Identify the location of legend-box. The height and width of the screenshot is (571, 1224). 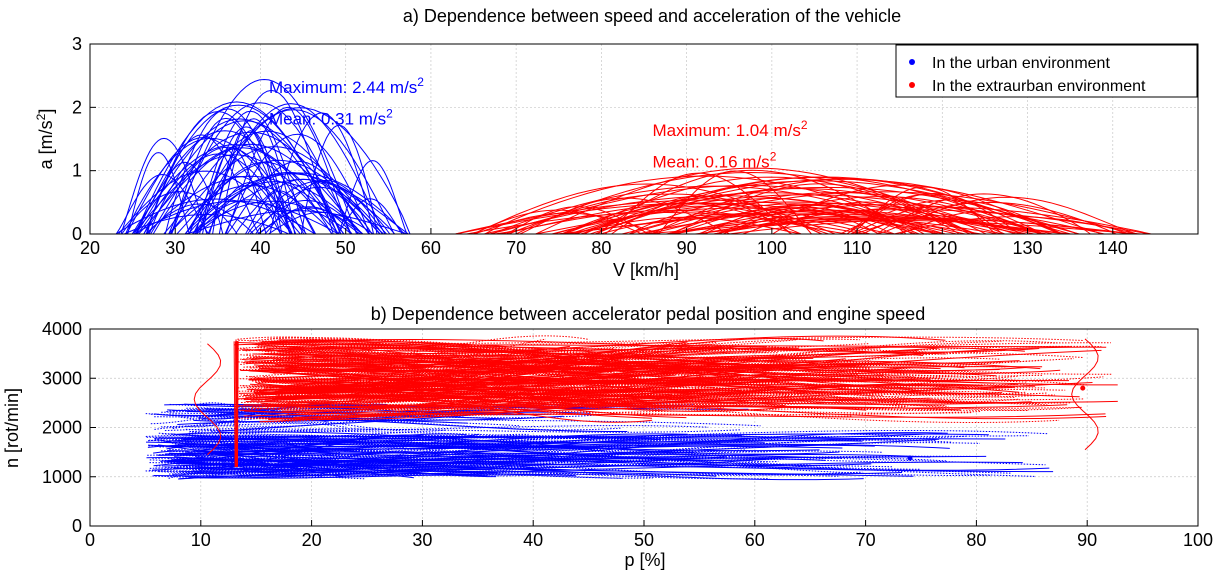
(1046, 71).